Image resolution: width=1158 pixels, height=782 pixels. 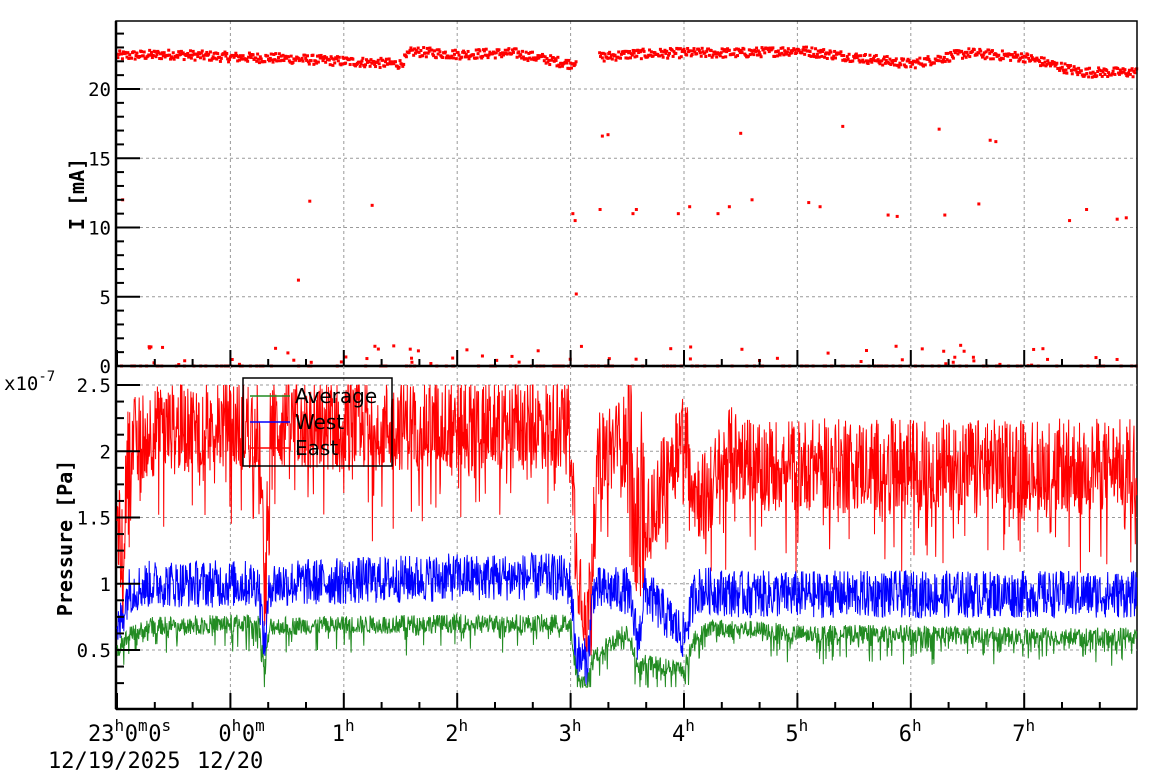 I want to click on x-tick-label: 0h 0m, so click(x=241, y=731).